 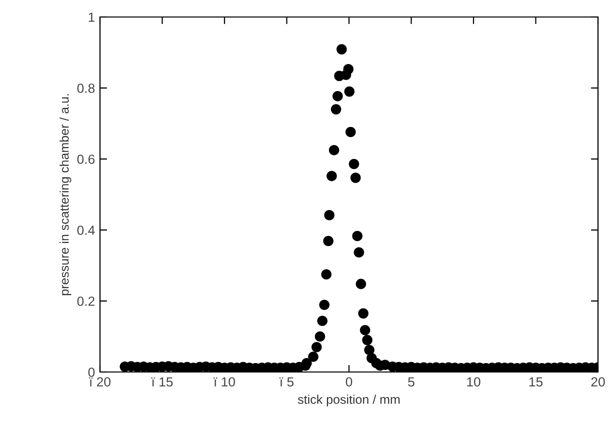 I want to click on y-tick-label: 1, so click(x=91, y=17).